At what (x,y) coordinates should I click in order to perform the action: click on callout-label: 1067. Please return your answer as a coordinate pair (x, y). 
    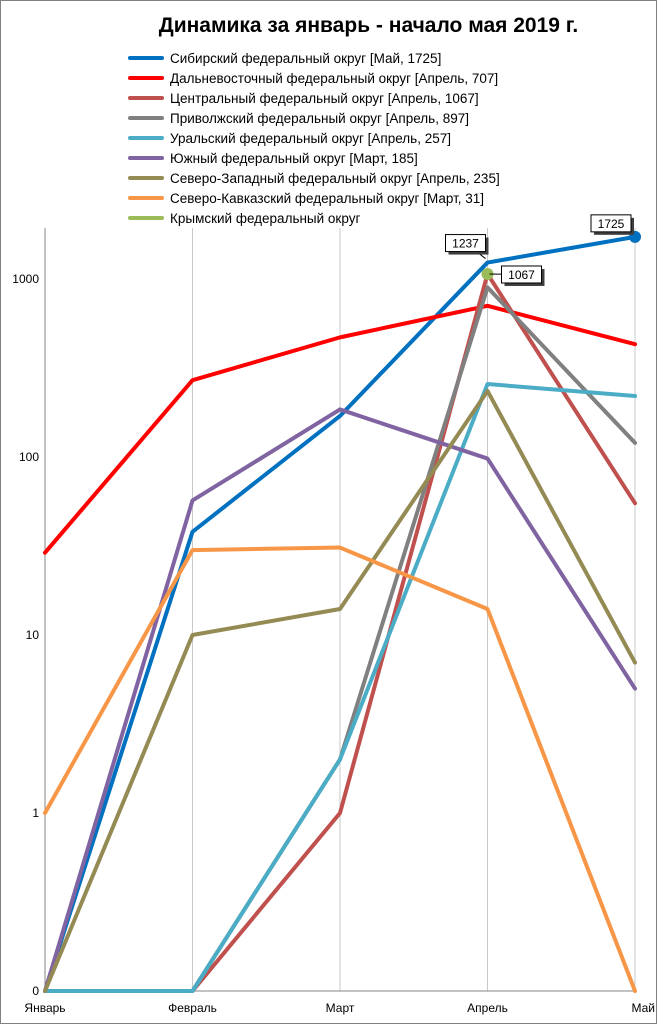
    Looking at the image, I should click on (521, 275).